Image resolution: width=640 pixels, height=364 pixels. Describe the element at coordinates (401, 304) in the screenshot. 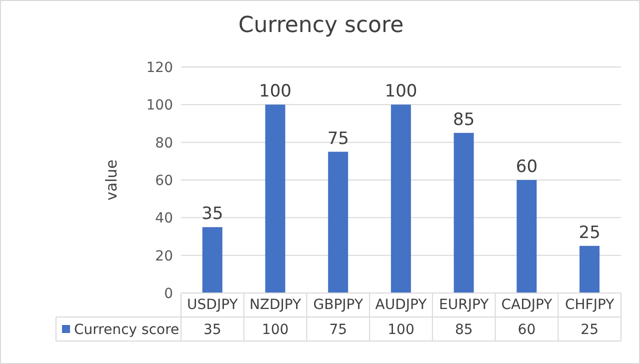

I see `x-tick-label: AUDJPY` at that location.